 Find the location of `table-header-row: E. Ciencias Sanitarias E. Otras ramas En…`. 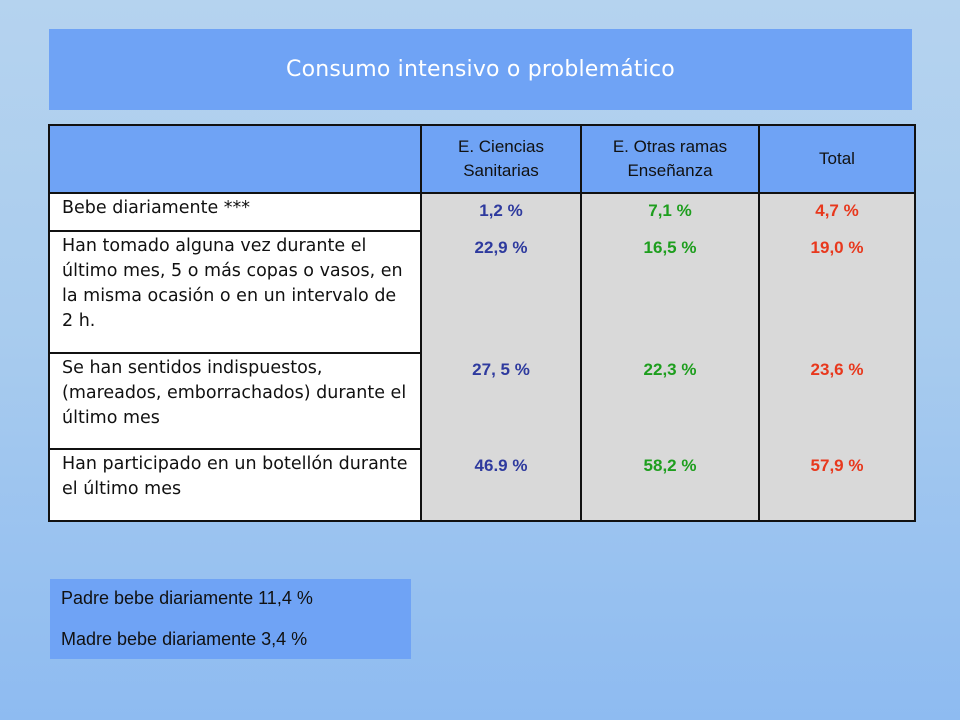

table-header-row: E. Ciencias Sanitarias E. Otras ramas En… is located at coordinates (482, 159).